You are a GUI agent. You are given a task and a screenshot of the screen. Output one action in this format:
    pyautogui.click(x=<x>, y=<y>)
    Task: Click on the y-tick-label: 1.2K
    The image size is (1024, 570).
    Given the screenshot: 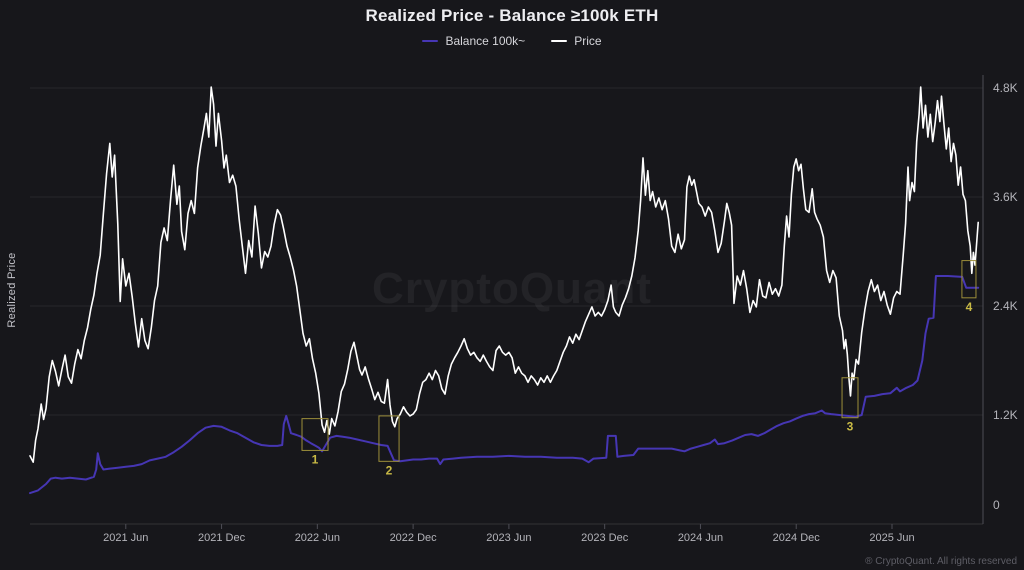 What is the action you would take?
    pyautogui.click(x=1005, y=415)
    